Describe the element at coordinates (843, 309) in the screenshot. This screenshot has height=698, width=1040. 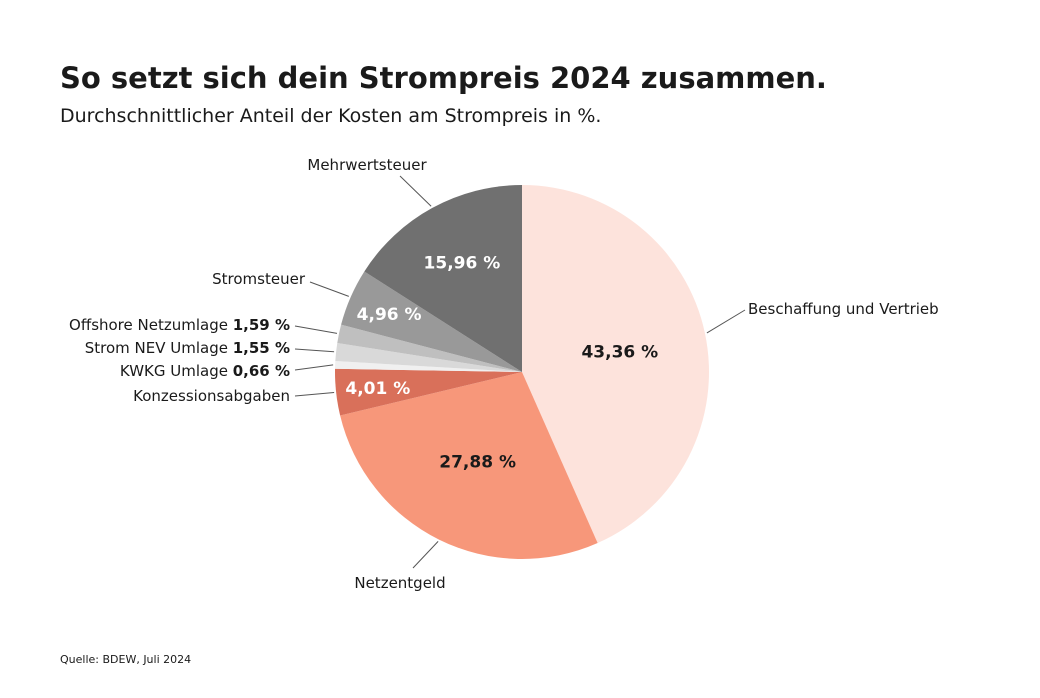
I see `category-label: Beschaffung und Vertrieb` at that location.